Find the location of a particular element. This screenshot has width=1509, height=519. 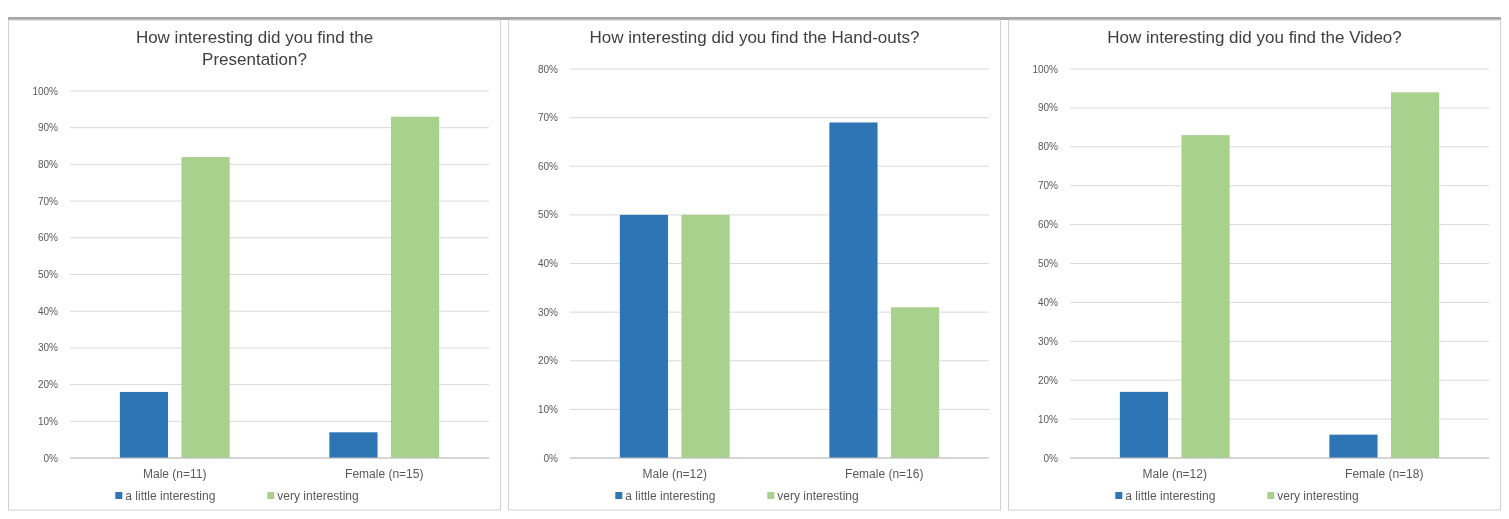

x-tick-label: Female (n=15) is located at coordinates (384, 474).